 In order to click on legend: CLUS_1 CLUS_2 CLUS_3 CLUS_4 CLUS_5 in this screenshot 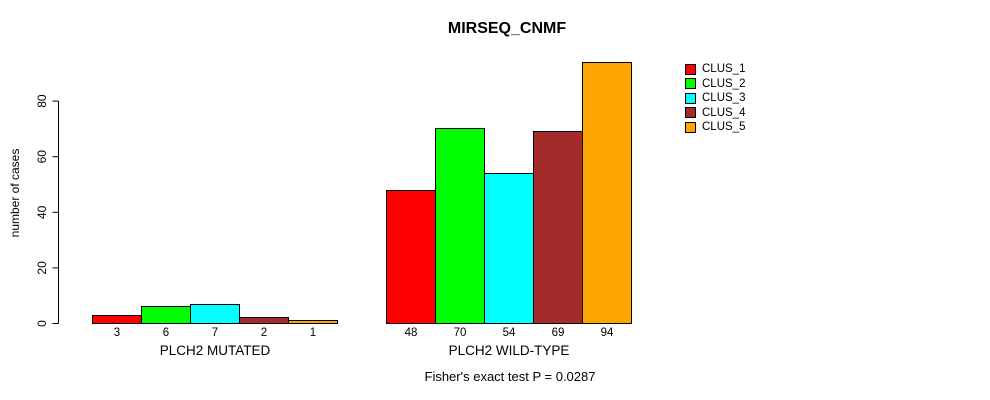, I will do `click(715, 98)`.